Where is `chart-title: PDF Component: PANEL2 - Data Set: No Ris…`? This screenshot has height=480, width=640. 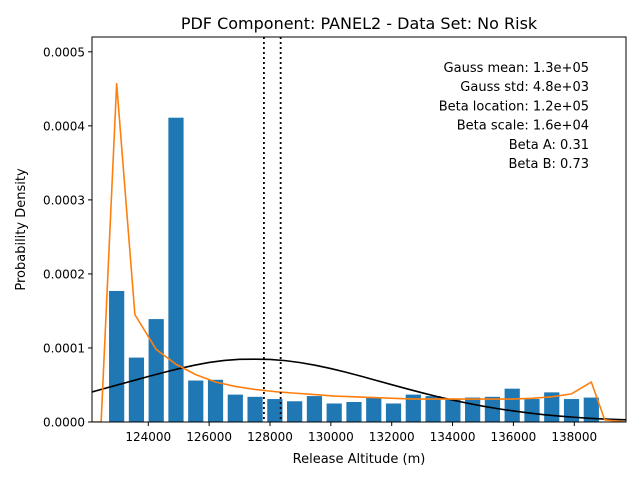 chart-title: PDF Component: PANEL2 - Data Set: No Ris… is located at coordinates (359, 23).